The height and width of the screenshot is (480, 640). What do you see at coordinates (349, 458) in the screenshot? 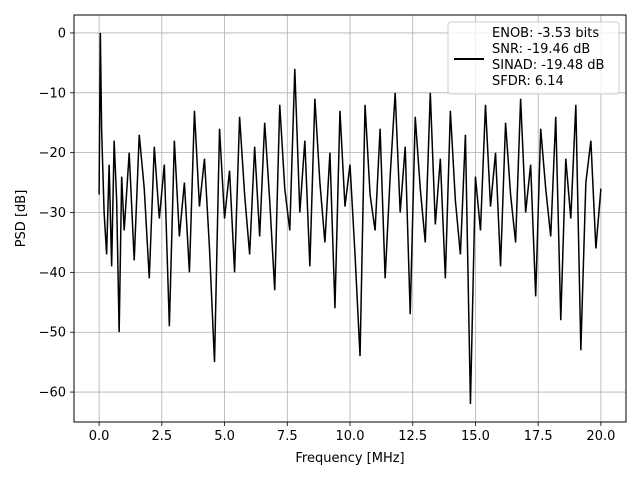
I see `x-axis-label: Frequency [MHz]` at bounding box center [349, 458].